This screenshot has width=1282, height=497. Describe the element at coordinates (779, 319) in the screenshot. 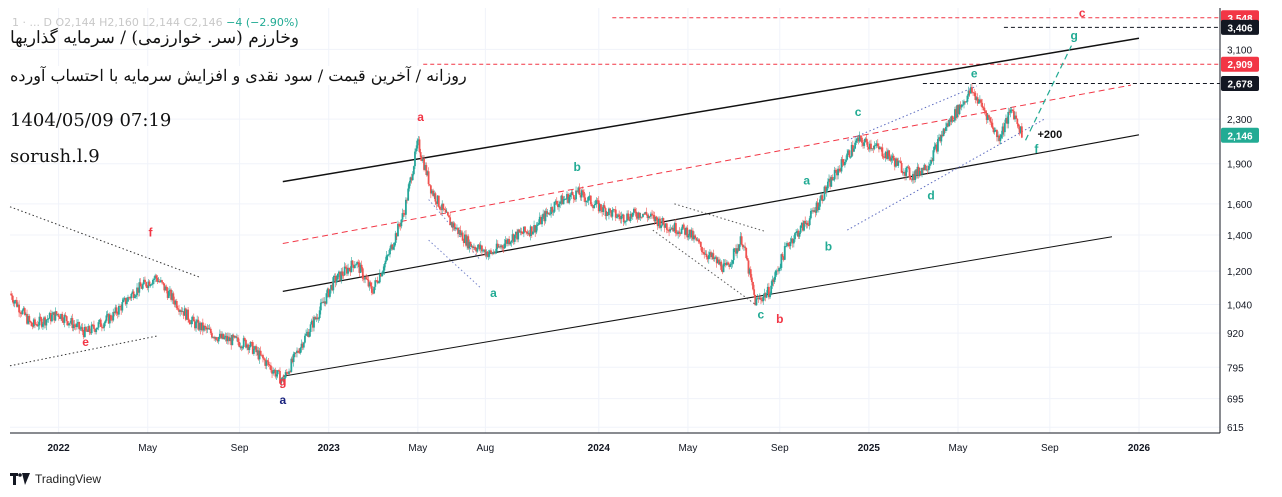

I see `wave-label: b` at that location.